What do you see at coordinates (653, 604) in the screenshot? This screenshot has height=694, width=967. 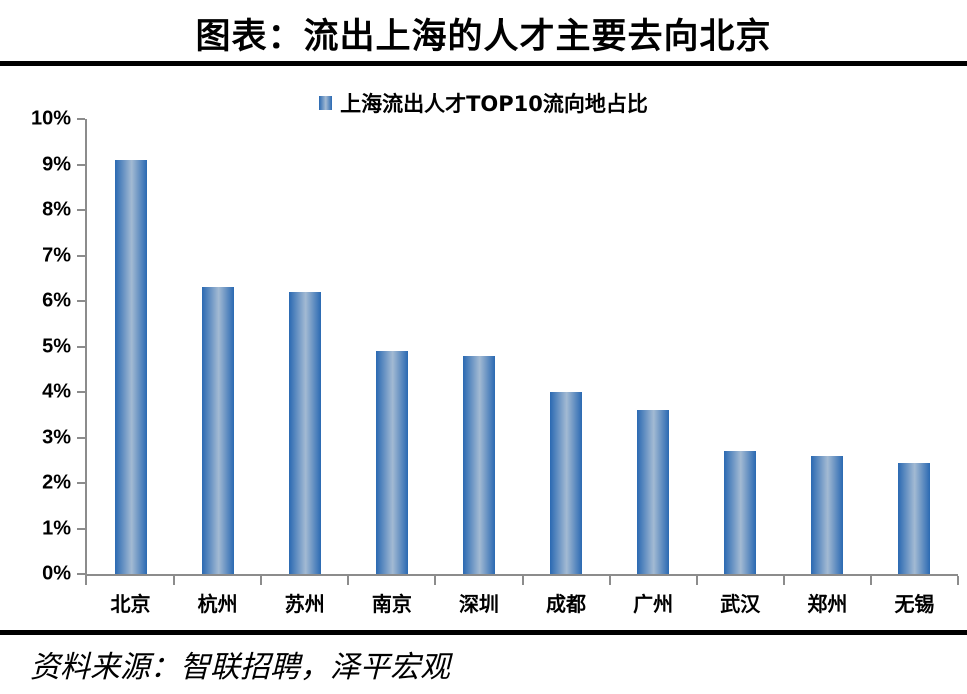 I see `x-axis-label-广州: 广州` at bounding box center [653, 604].